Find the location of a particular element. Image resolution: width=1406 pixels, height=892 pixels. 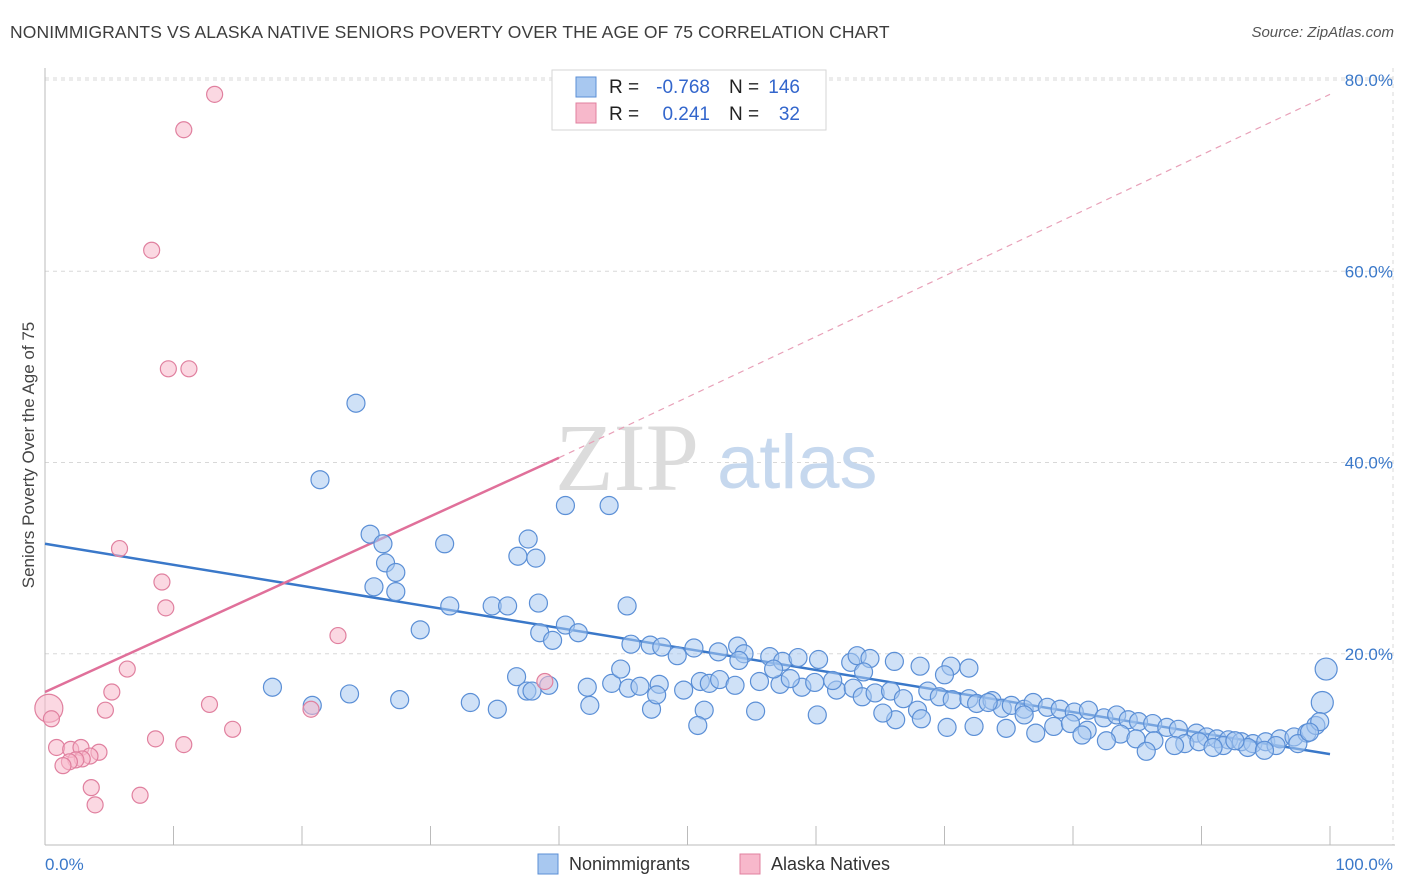

bottom-legend-label-nonimmigrants: Nonimmigrants is located at coordinates (629, 864).